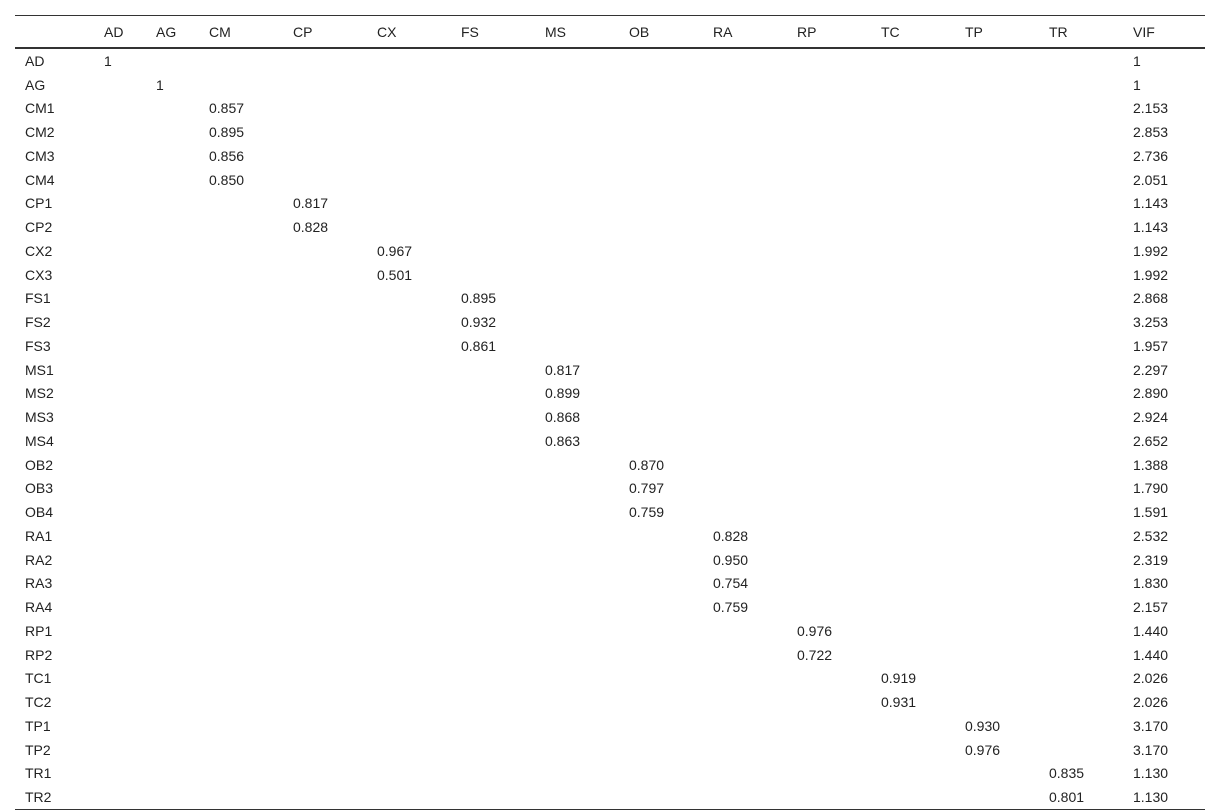  Describe the element at coordinates (38, 725) in the screenshot. I see `row-label: TP1` at that location.